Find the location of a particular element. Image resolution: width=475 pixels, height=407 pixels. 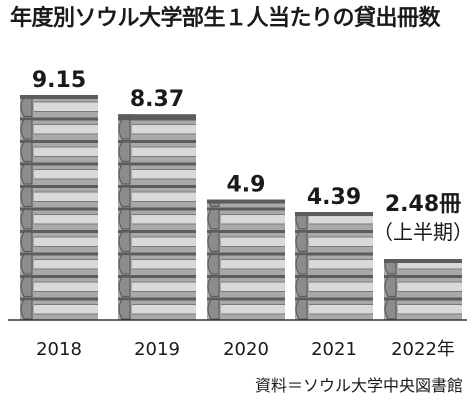

value-label-2020: 4.9 is located at coordinates (246, 185).